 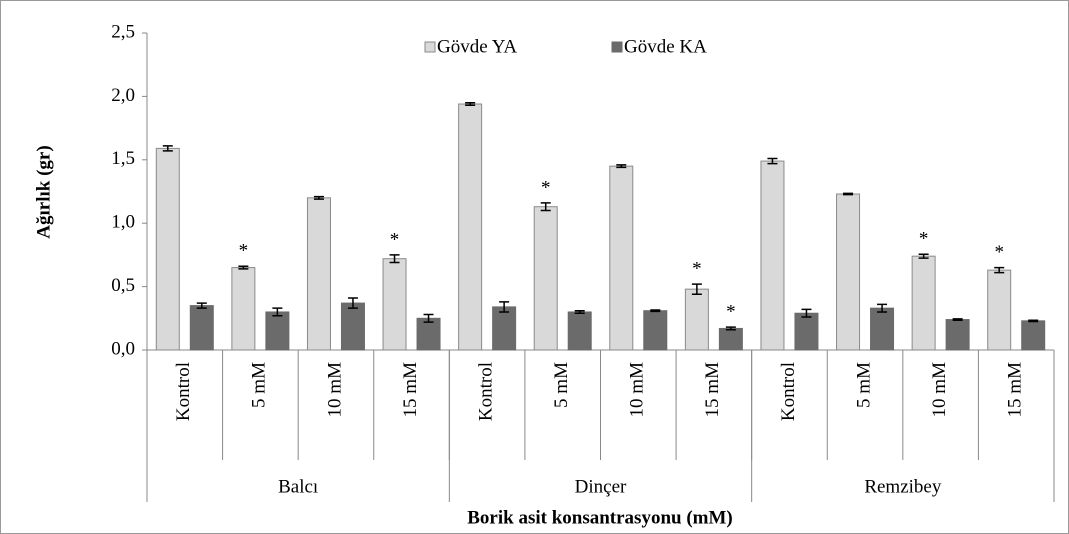 What do you see at coordinates (665, 46) in the screenshot?
I see `legend-label: Gövde KA` at bounding box center [665, 46].